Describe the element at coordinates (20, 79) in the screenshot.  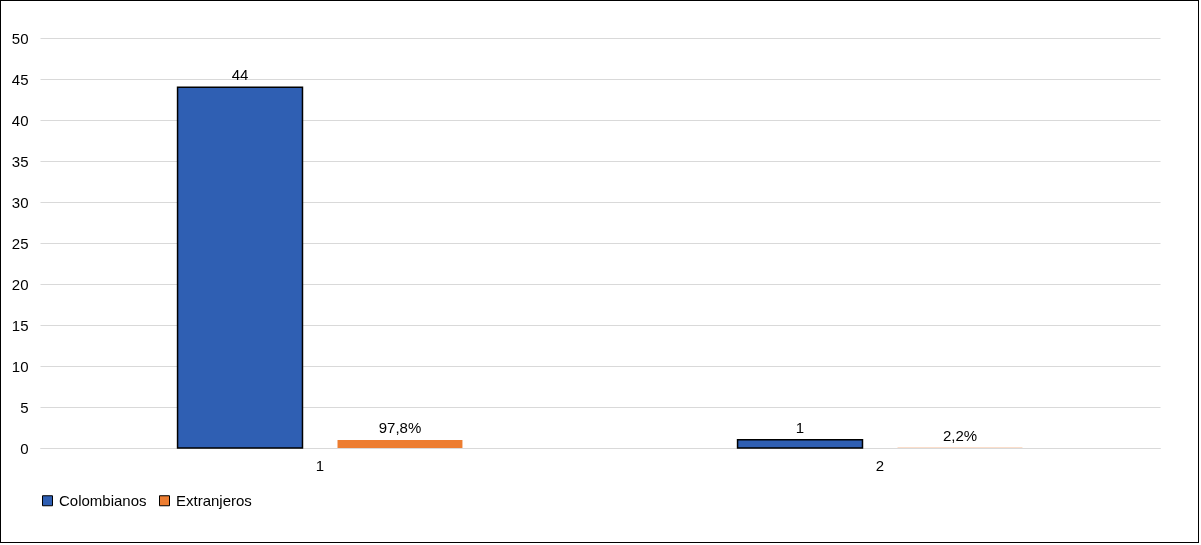
I see `y-tick-label: 45` at that location.